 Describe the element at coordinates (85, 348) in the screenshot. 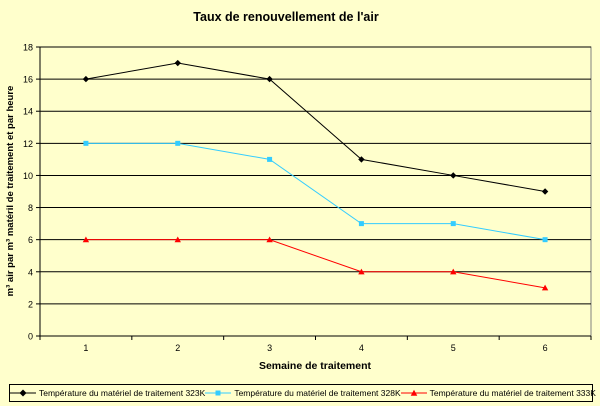

I see `x-tick-label: 1` at that location.